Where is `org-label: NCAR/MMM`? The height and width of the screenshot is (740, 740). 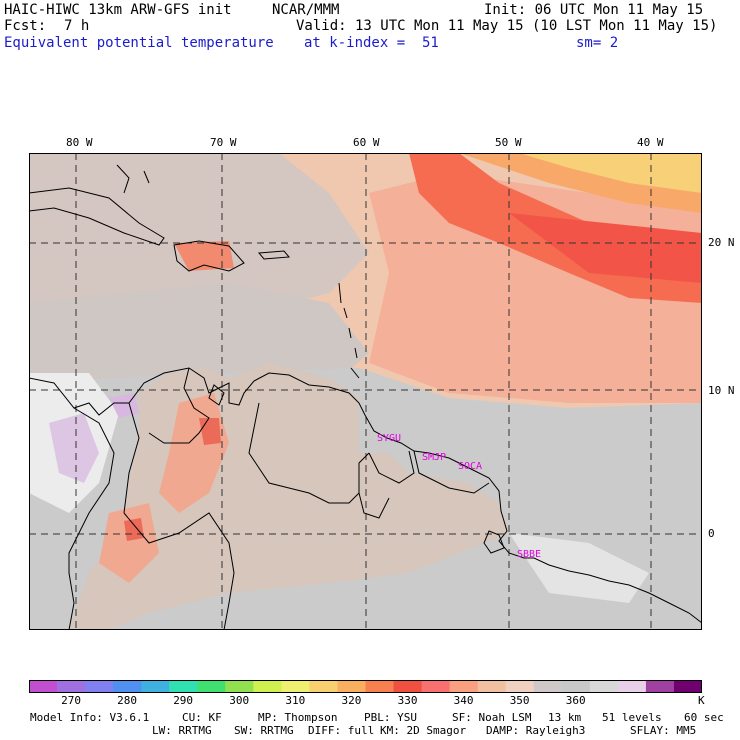
org-label: NCAR/MMM is located at coordinates (306, 10).